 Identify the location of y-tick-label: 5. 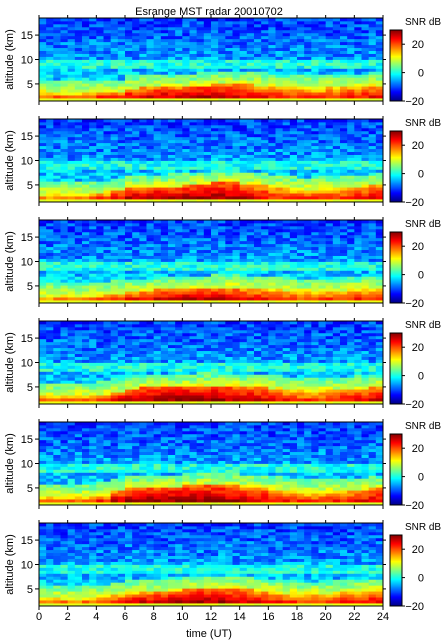
(30, 287).